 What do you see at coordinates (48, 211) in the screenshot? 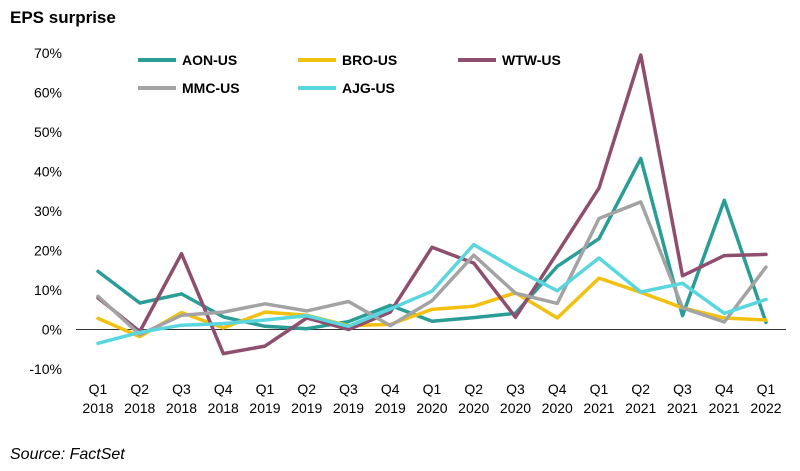
I see `y-tick-label: 30%` at bounding box center [48, 211].